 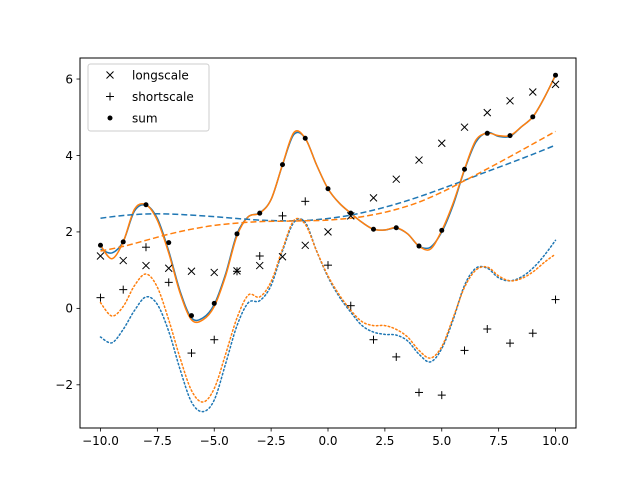 I want to click on legend-label-longscale: longscale, so click(x=160, y=75).